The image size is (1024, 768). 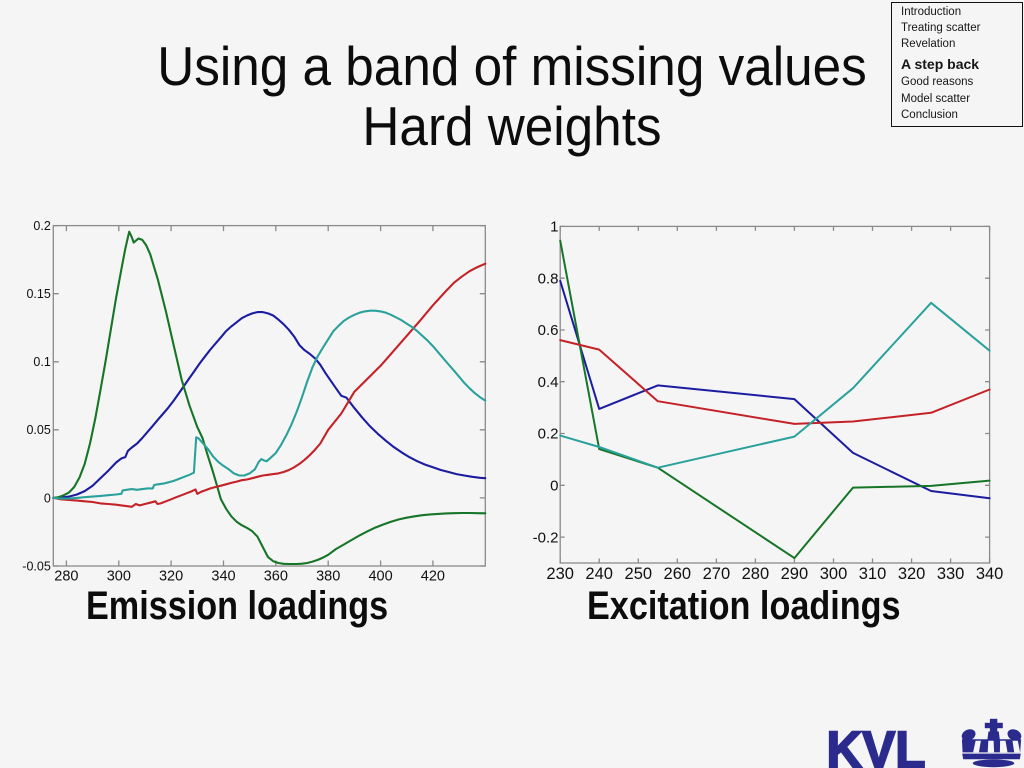 What do you see at coordinates (548, 382) in the screenshot?
I see `svg-text: 0.4` at bounding box center [548, 382].